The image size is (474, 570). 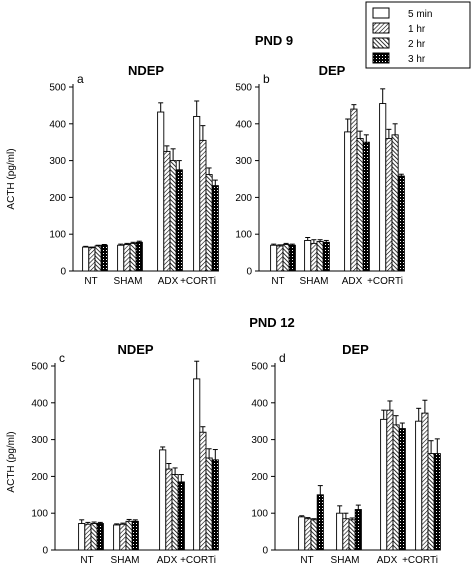 I want to click on legend-swatch-5min, so click(x=381, y=13).